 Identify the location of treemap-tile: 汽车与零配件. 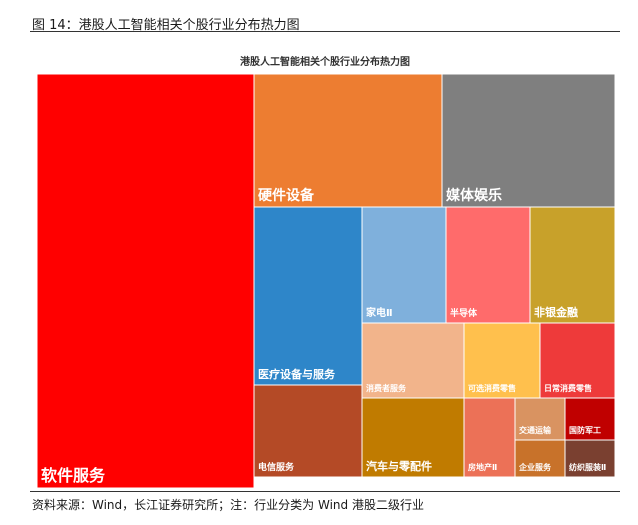
(413, 437).